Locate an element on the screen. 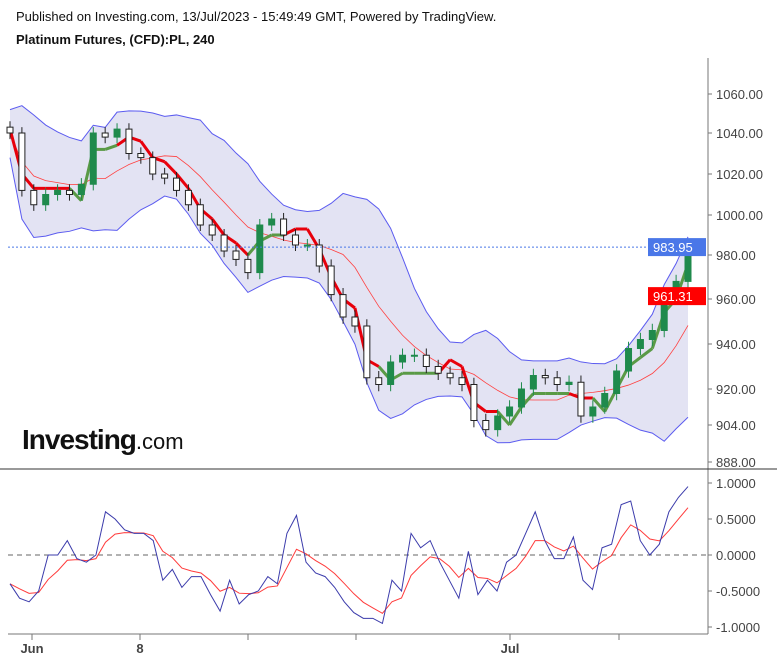 The width and height of the screenshot is (777, 663). symbol-title: Platinum Futures, (CFD):PL, 240 is located at coordinates (115, 39).